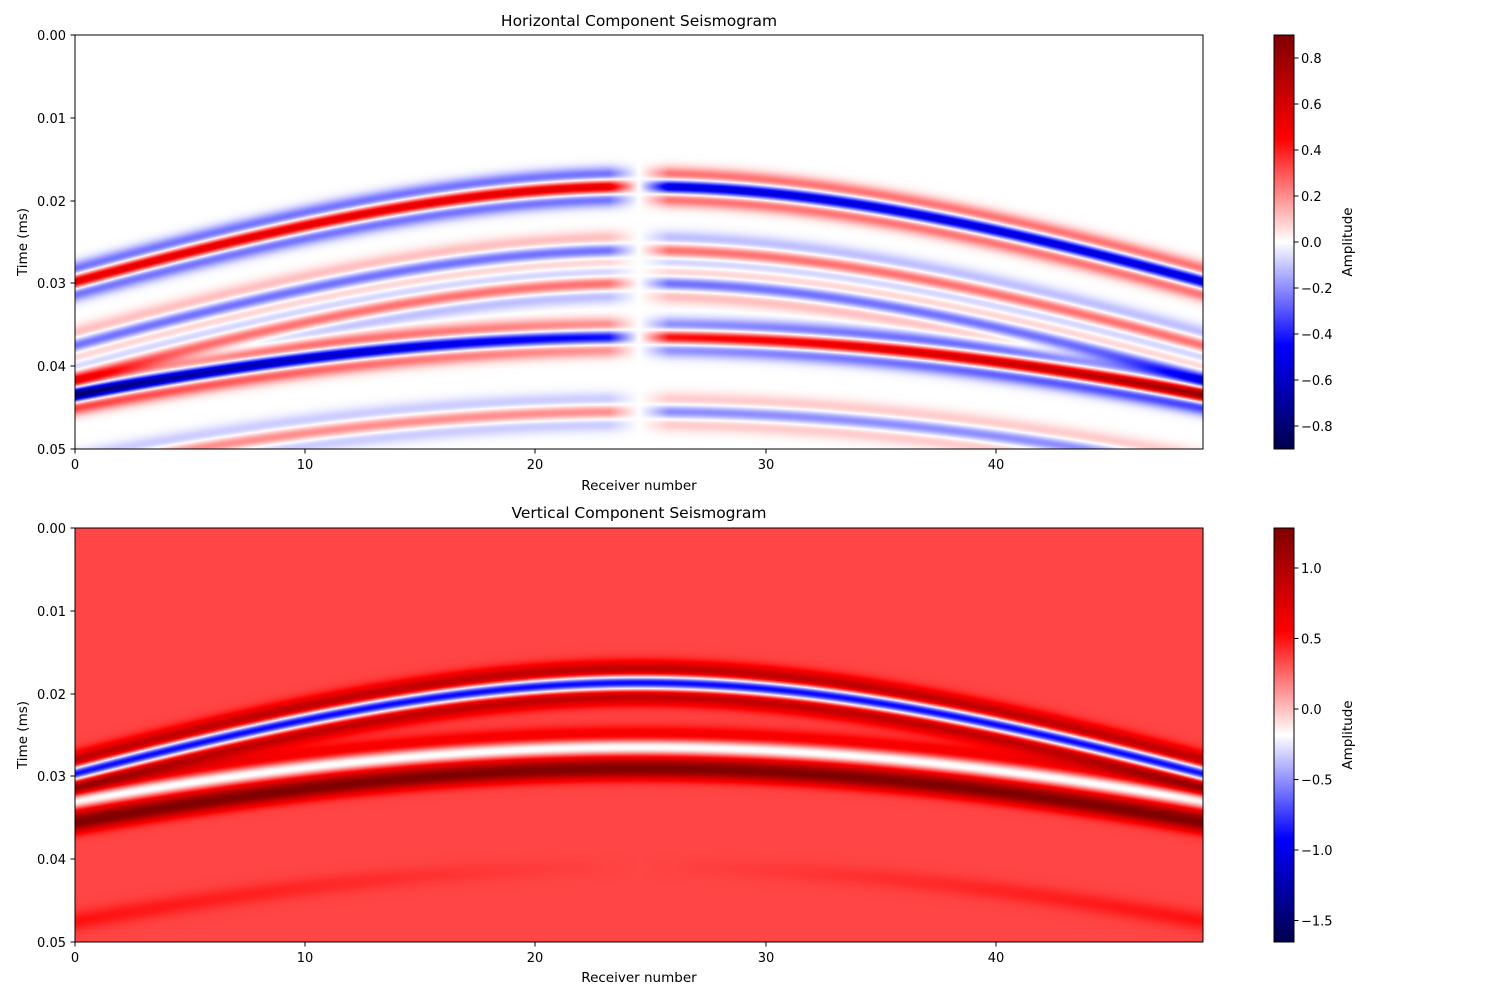  I want to click on colorbar-tick-label: 1.0, so click(1311, 569).